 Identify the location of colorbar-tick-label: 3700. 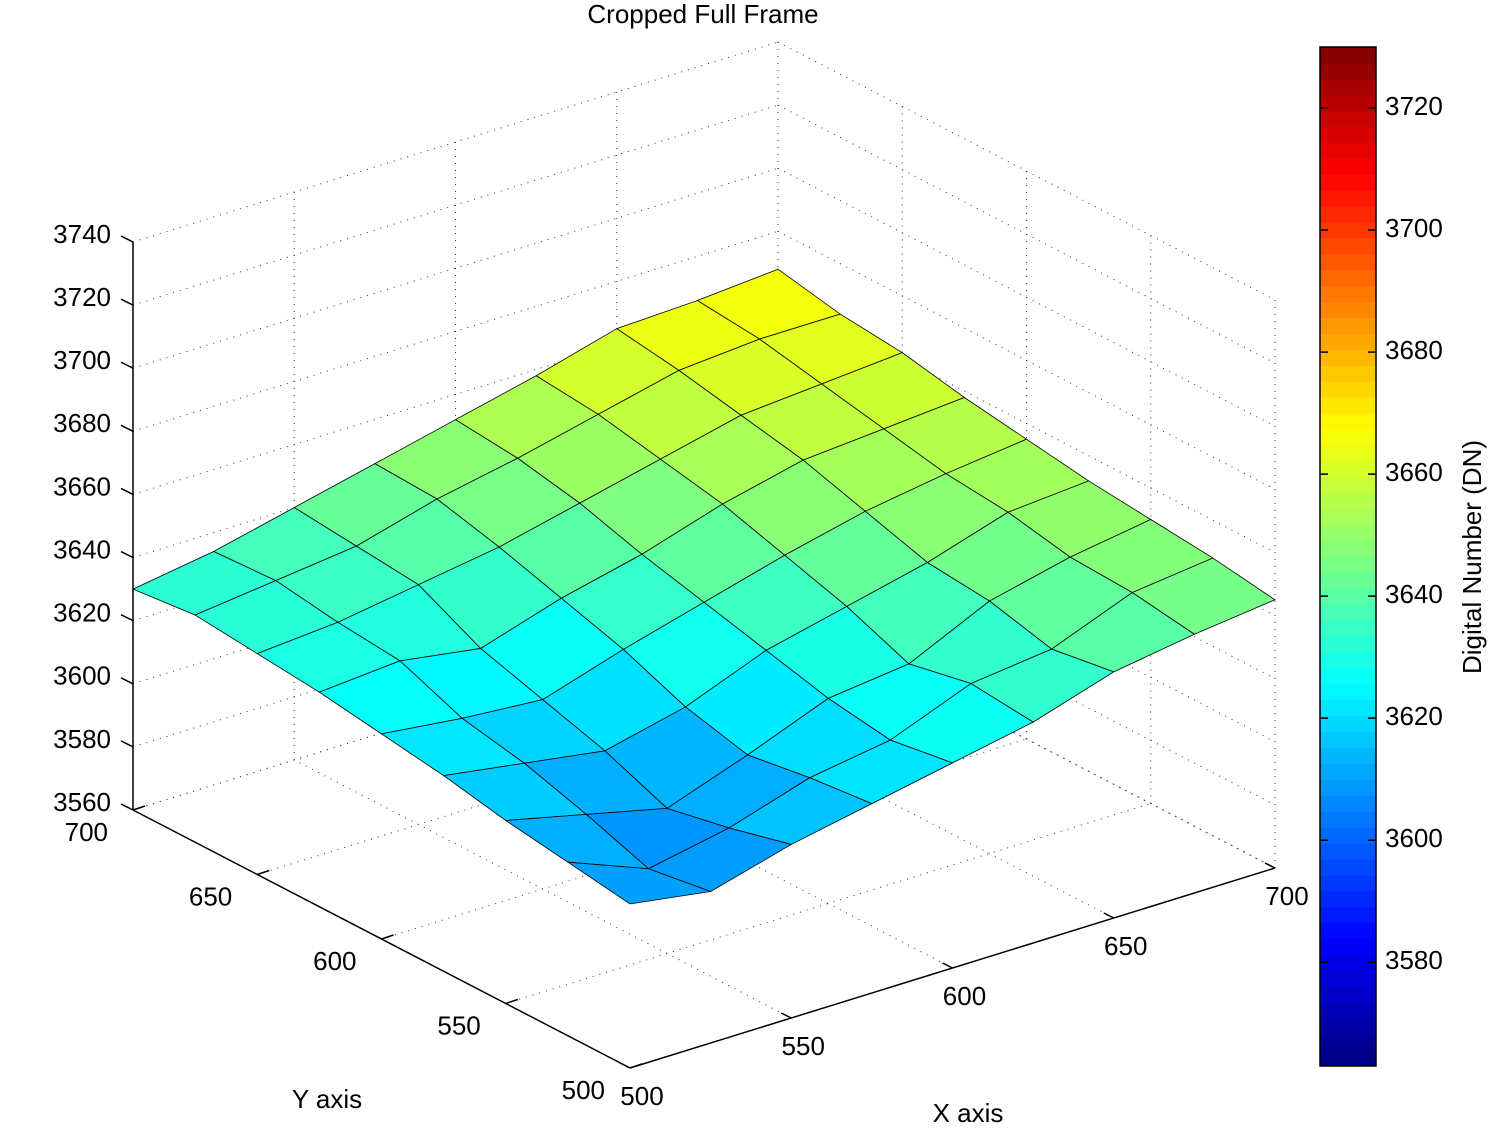
(1414, 228).